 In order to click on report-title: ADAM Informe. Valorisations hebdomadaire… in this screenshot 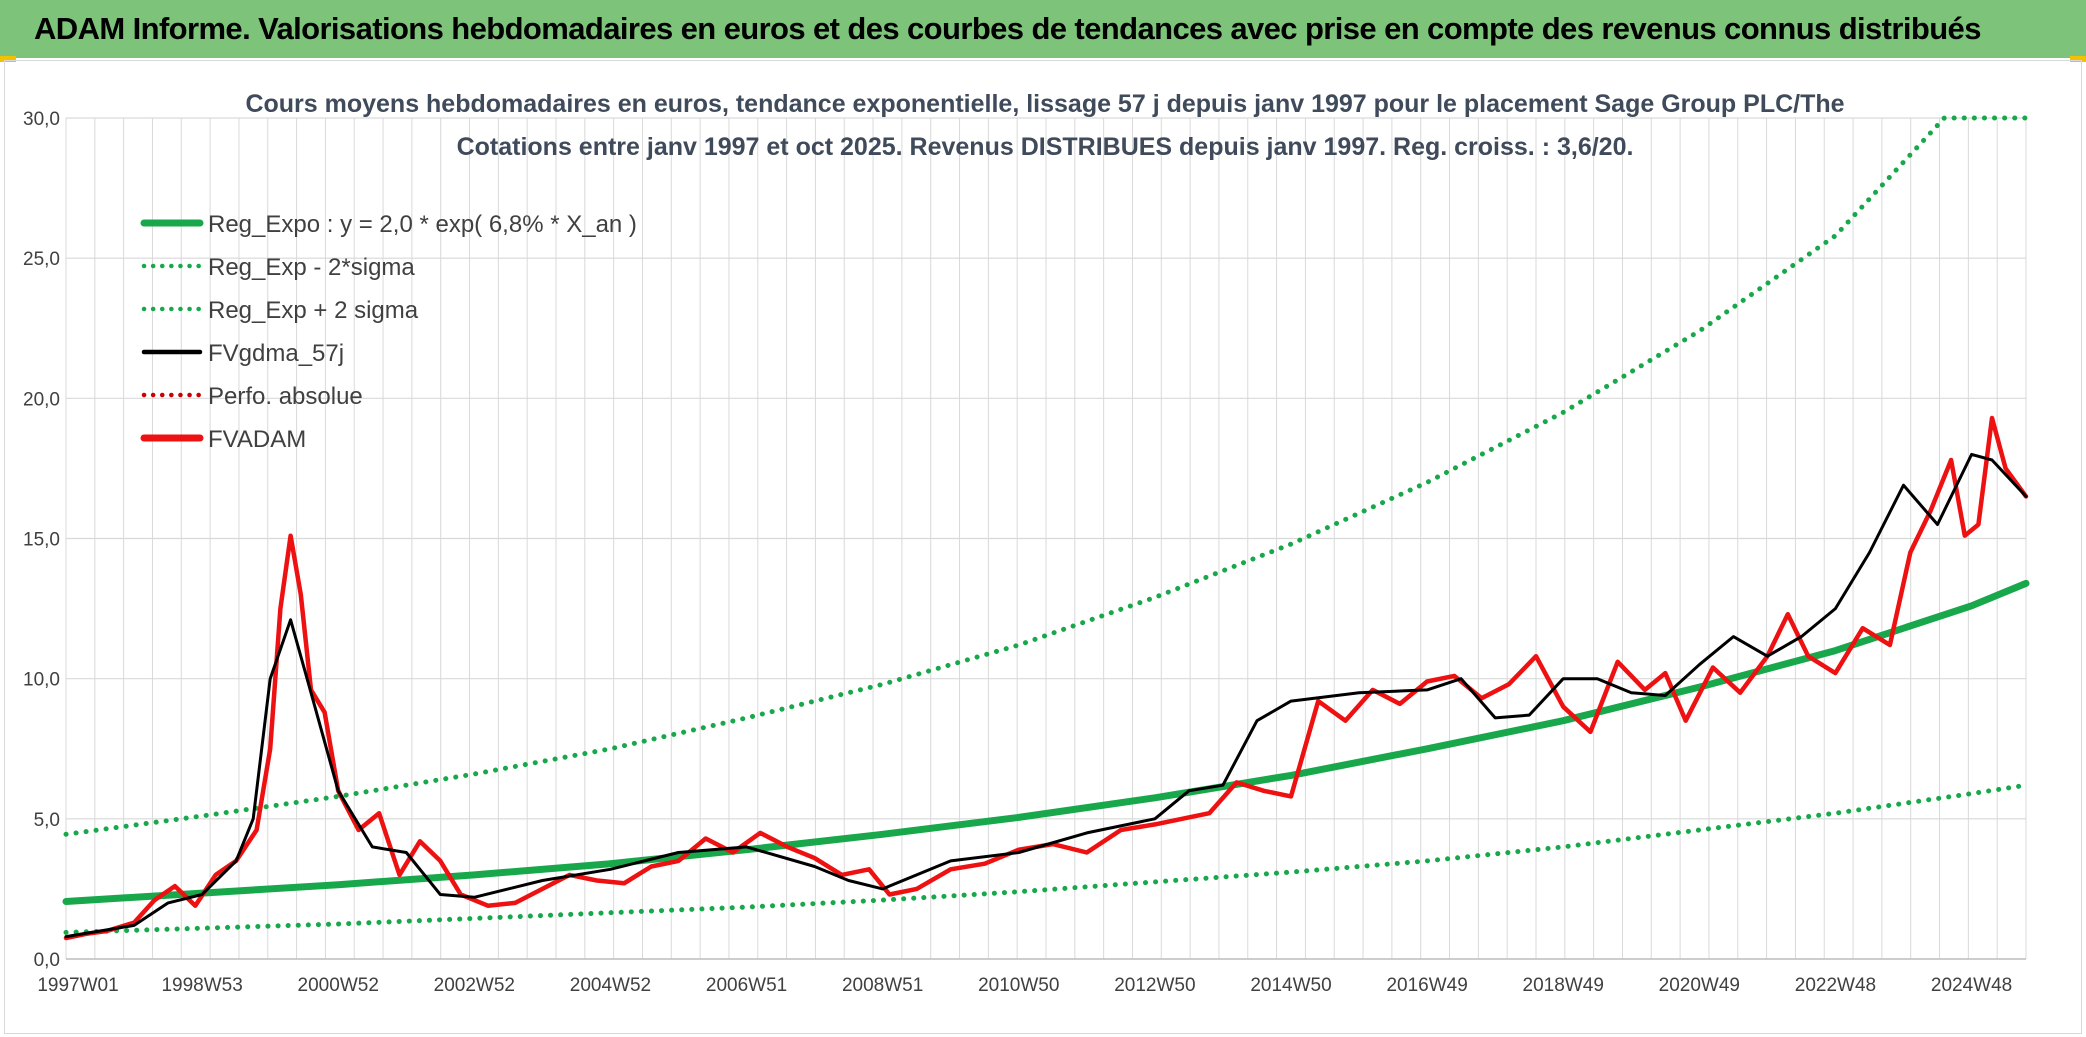, I will do `click(1007, 28)`.